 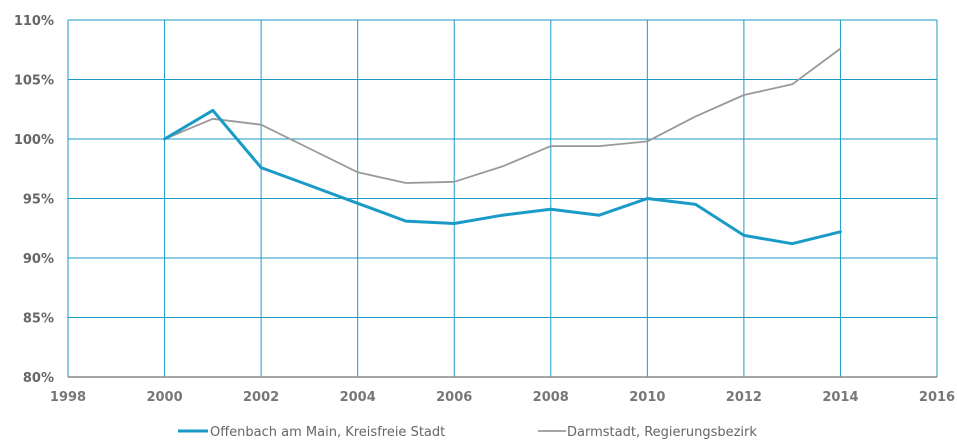 What do you see at coordinates (164, 397) in the screenshot?
I see `x-tick-label: 2000` at bounding box center [164, 397].